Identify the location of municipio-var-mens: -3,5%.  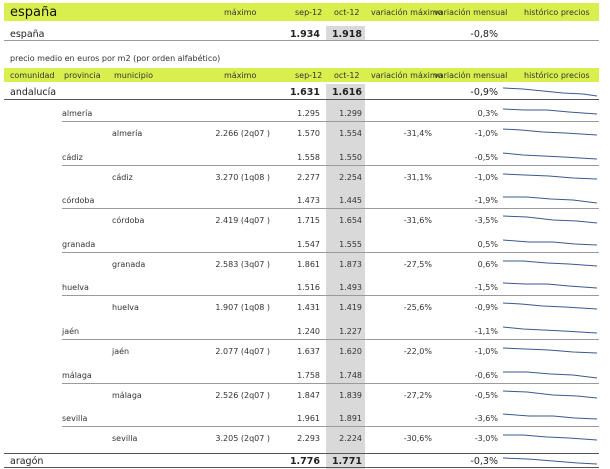
(486, 220).